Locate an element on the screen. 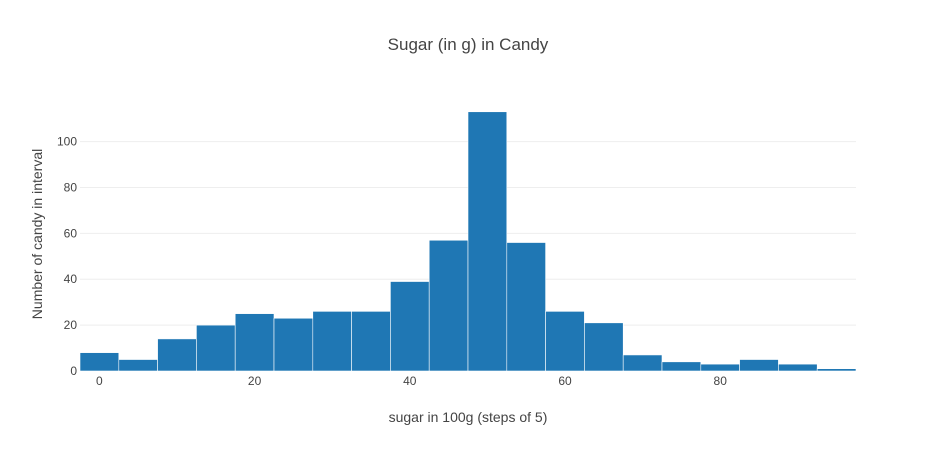 Image resolution: width=936 pixels, height=450 pixels. y-axis-ticks: 0 20 40 60 80 100 is located at coordinates (67, 256).